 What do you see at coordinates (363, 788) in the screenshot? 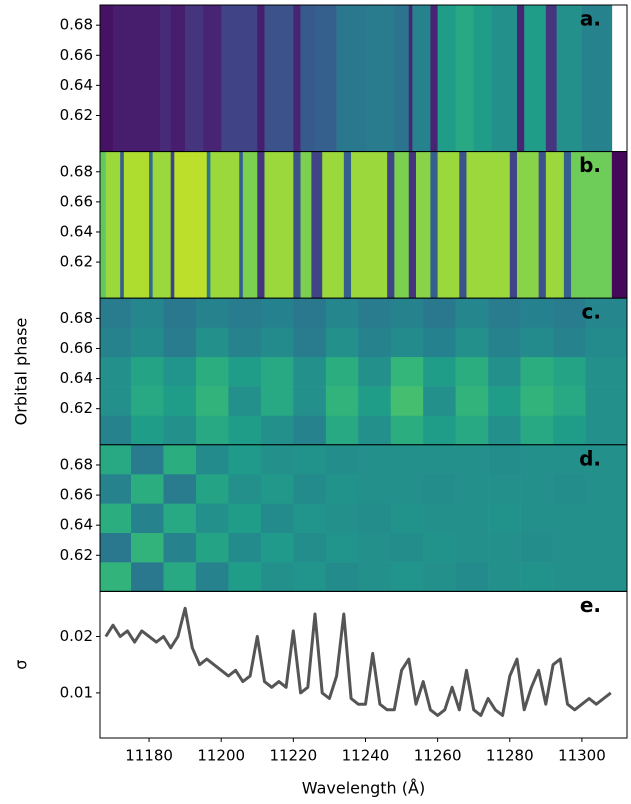
I see `x-axis-label: Wavelength (Å)` at bounding box center [363, 788].